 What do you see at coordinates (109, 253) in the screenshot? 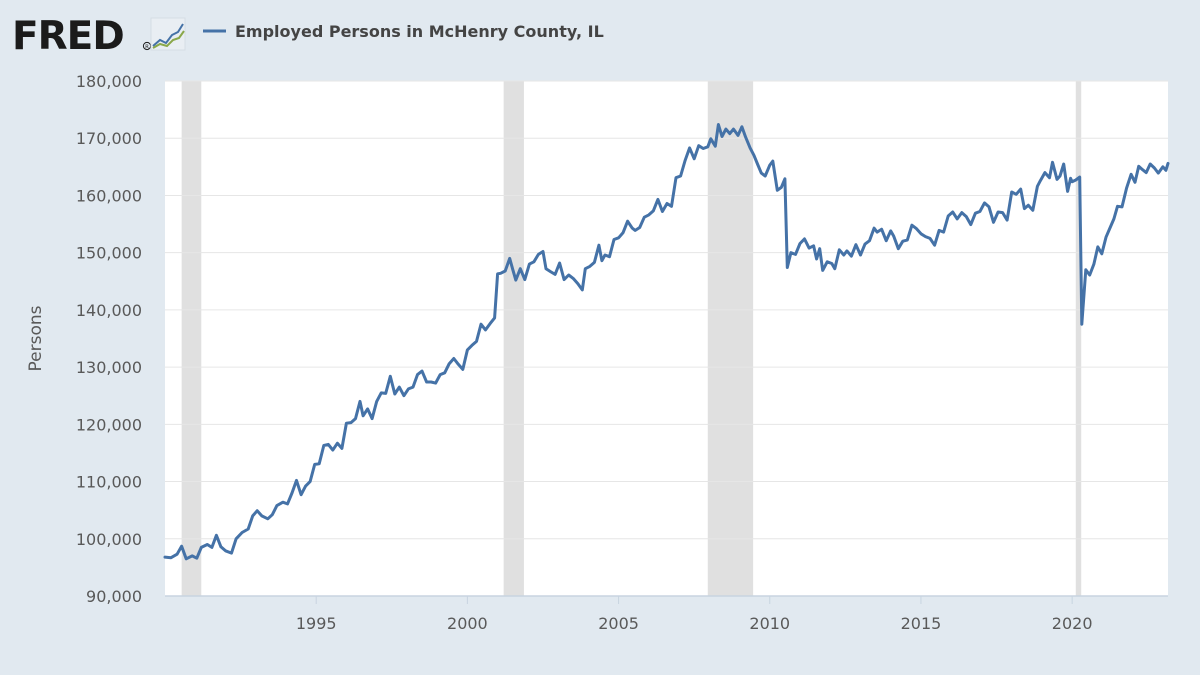
I see `y-tick-label: 150,000` at bounding box center [109, 253].